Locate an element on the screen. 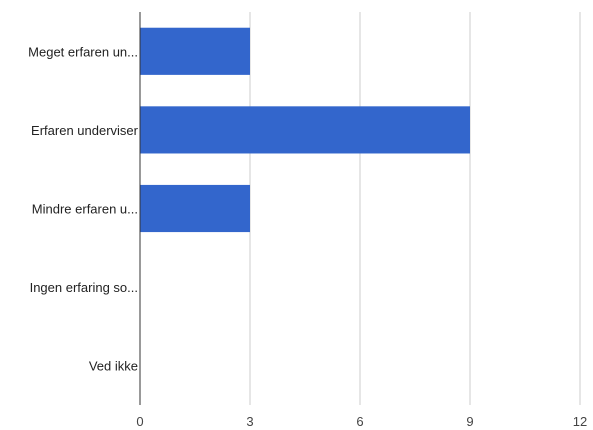 Image resolution: width=593 pixels, height=430 pixels. category-label: Ved ikke is located at coordinates (113, 366).